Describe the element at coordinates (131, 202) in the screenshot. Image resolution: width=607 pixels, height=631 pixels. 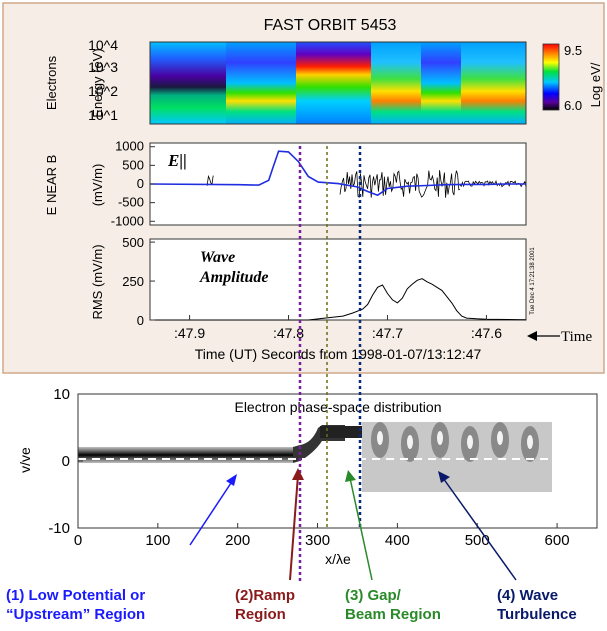
I see `efield-ytick-label: -500` at that location.